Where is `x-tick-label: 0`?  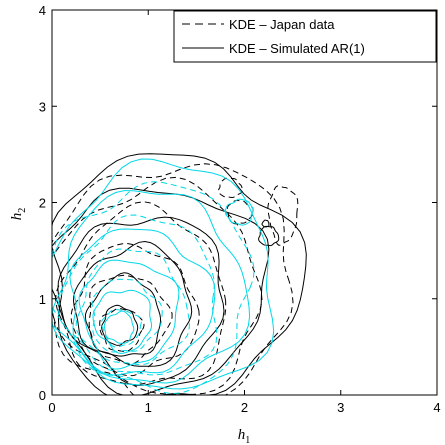
x-tick-label: 0 is located at coordinates (51, 407).